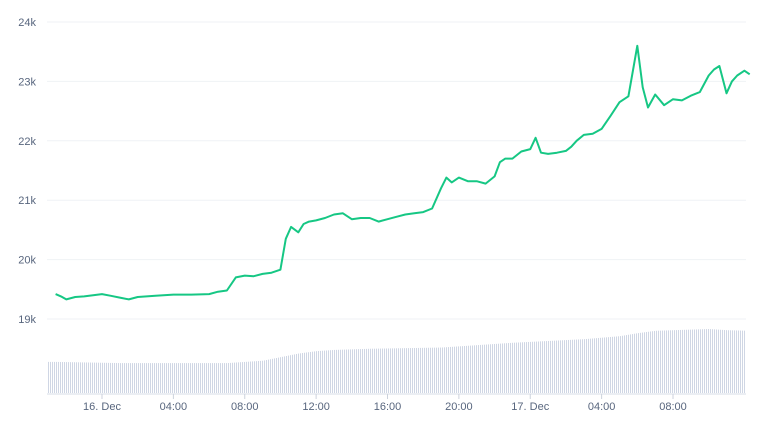  Describe the element at coordinates (27, 142) in the screenshot. I see `y-tick-label: 22k` at that location.